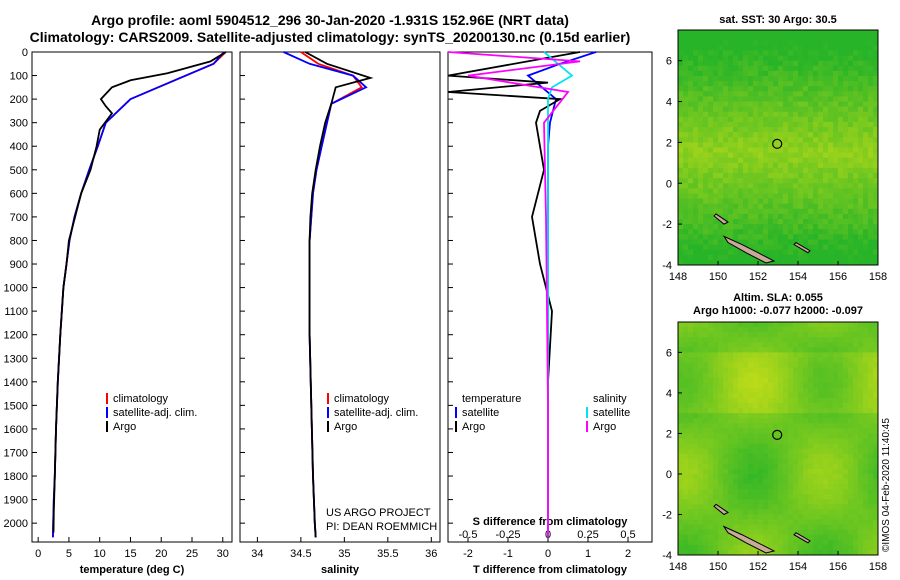  Describe the element at coordinates (587, 426) in the screenshot. I see `legend-s-argo-swatch` at that location.